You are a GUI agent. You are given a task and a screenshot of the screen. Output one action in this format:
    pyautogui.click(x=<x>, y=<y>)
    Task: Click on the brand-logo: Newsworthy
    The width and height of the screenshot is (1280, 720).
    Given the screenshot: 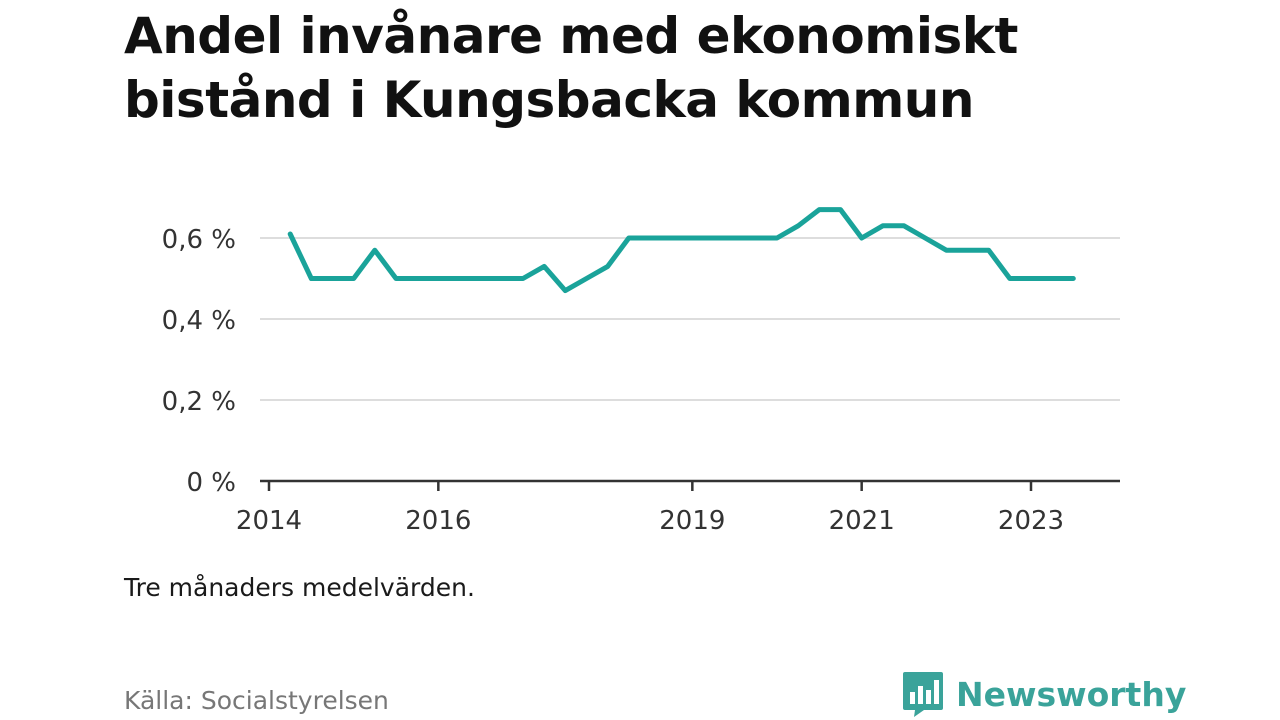 What is the action you would take?
    pyautogui.click(x=1044, y=694)
    